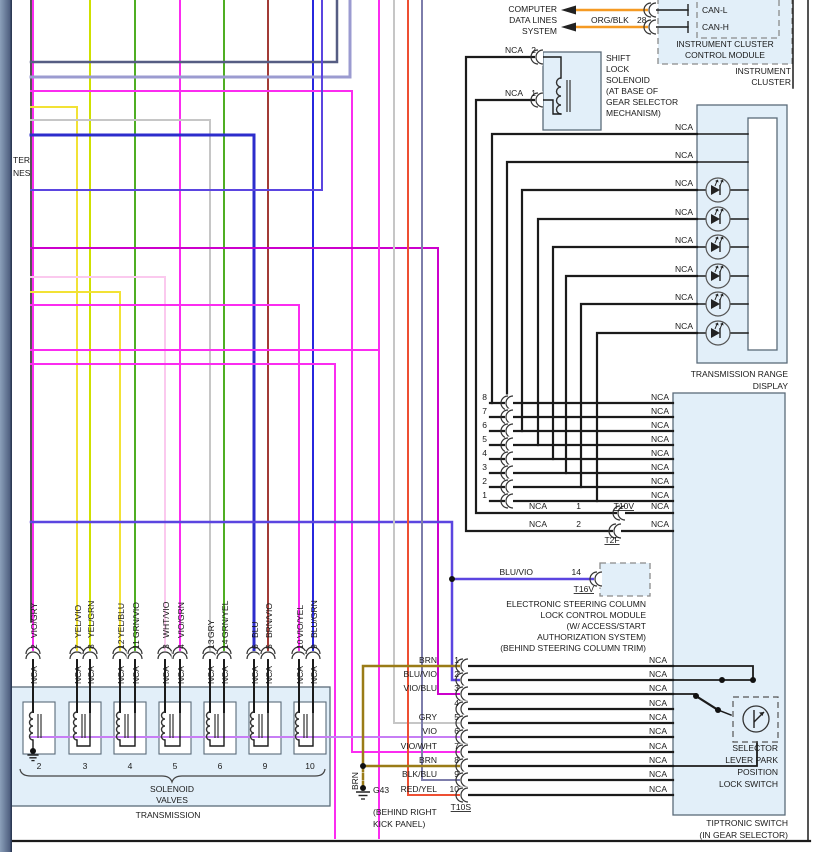 This screenshot has height=852, width=815. Describe the element at coordinates (314, 619) in the screenshot. I see `solenoid-wire-color: BLU/GRN` at that location.